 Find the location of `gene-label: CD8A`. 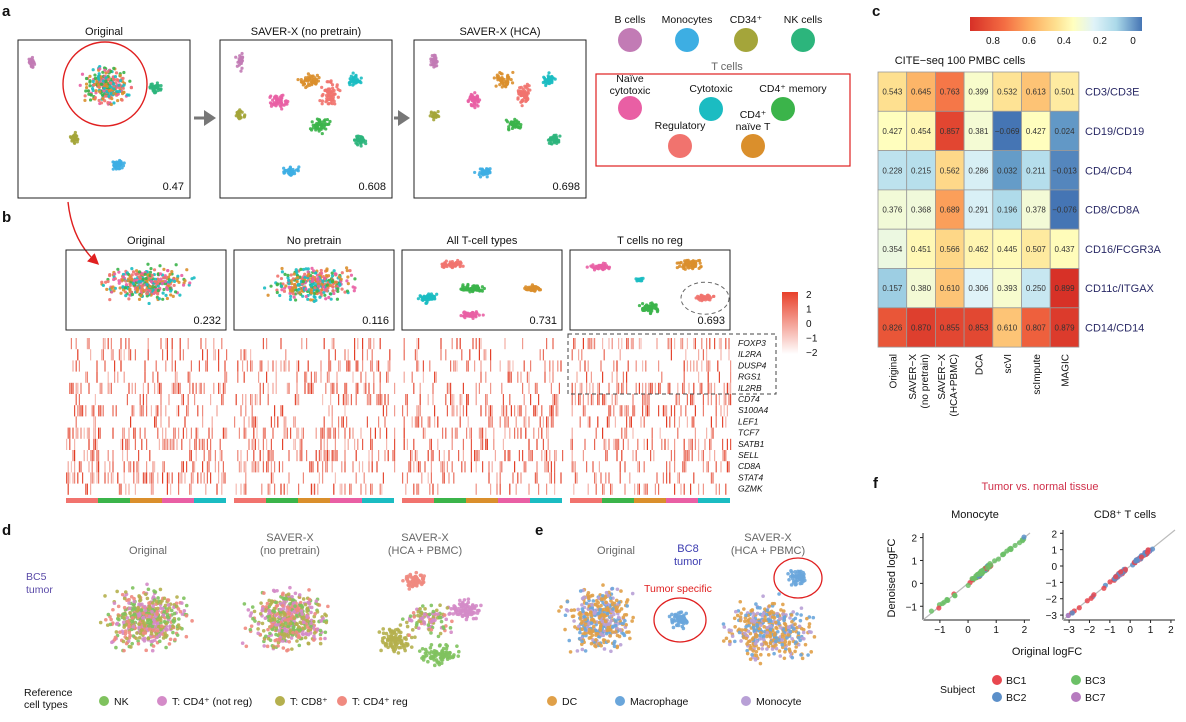

gene-label: CD8A is located at coordinates (749, 466).